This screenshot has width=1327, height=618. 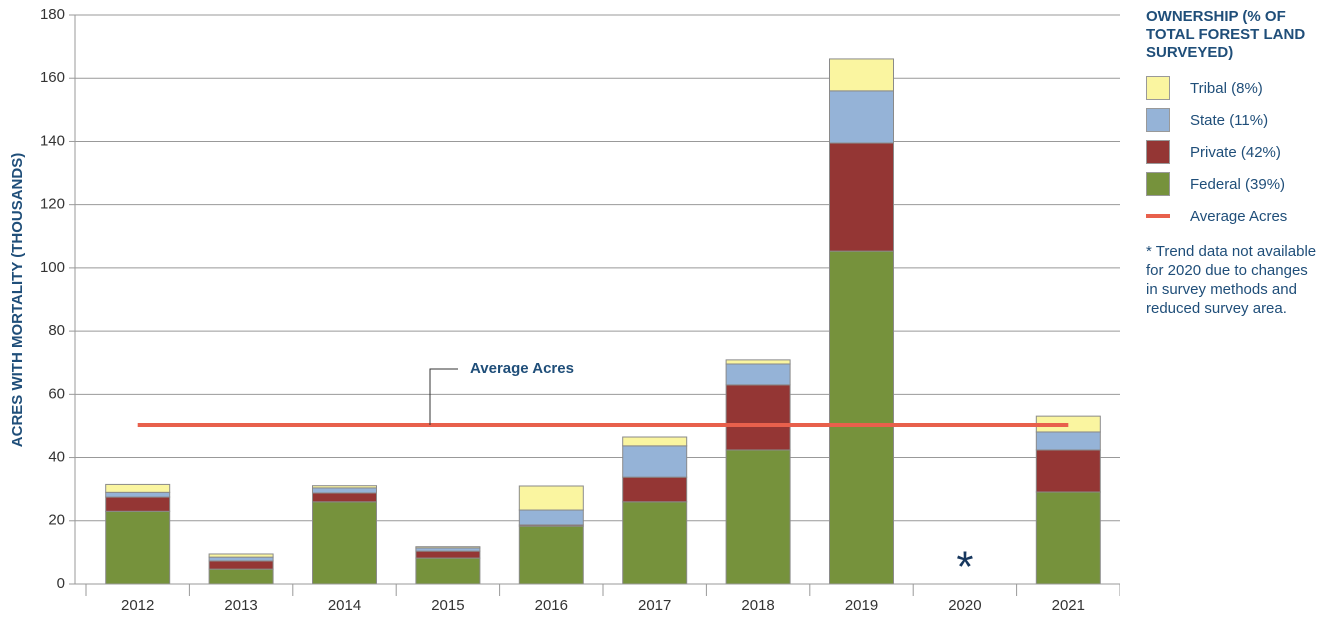 I want to click on x-tick-label: 2021, so click(x=1068, y=605).